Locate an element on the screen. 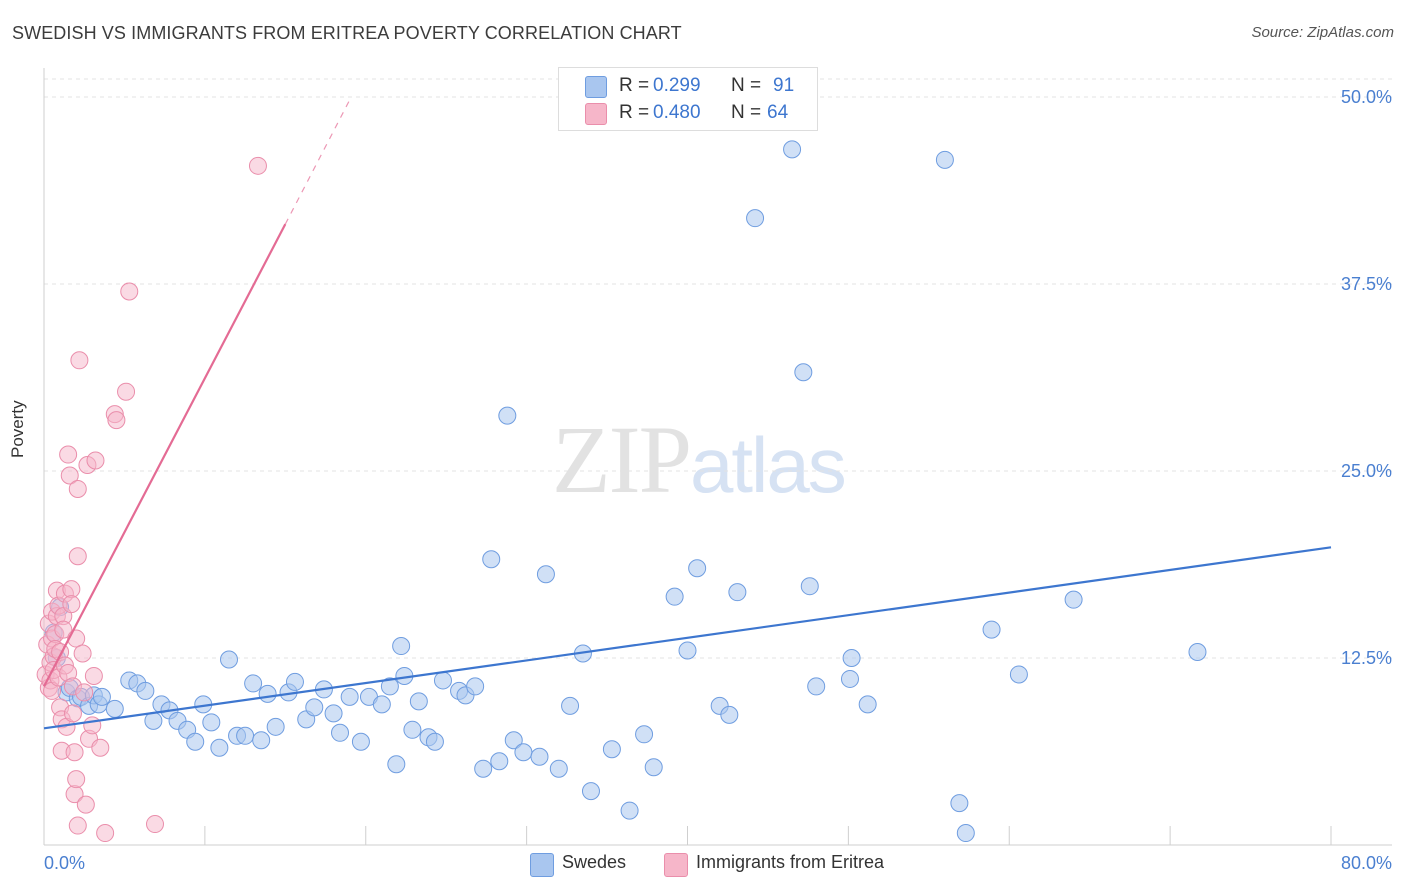  x-tick-label: 80.0% is located at coordinates (1366, 863).